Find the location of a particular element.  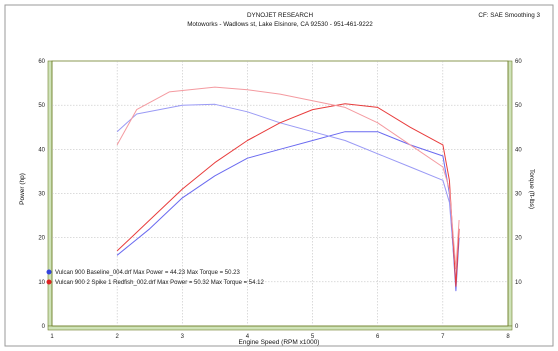

x-tick-label: 1 is located at coordinates (52, 337).